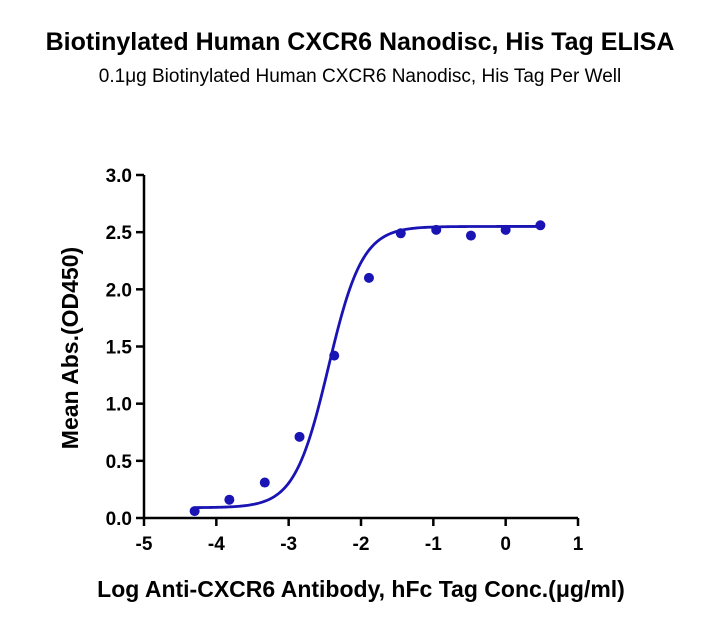  Describe the element at coordinates (361, 544) in the screenshot. I see `x-tick-label: -2` at that location.